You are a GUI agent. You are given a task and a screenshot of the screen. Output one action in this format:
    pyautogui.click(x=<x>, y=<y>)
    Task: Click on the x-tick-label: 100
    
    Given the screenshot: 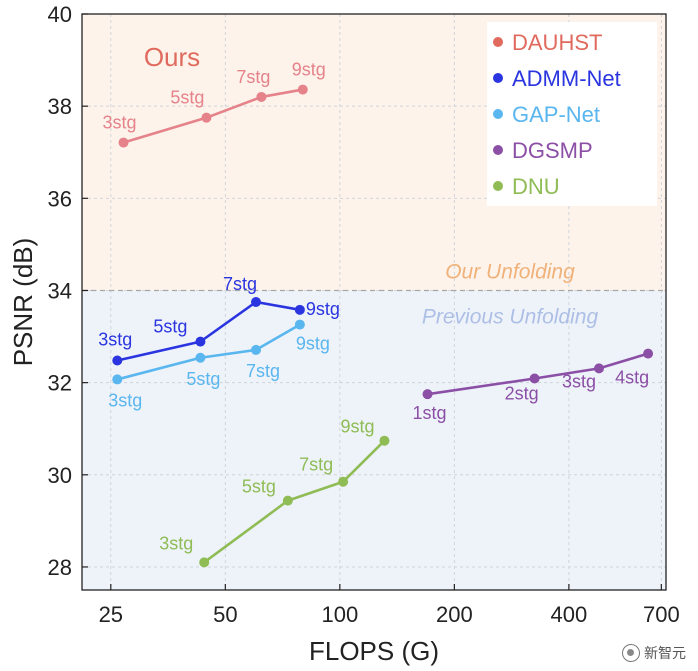 What is the action you would take?
    pyautogui.click(x=339, y=614)
    